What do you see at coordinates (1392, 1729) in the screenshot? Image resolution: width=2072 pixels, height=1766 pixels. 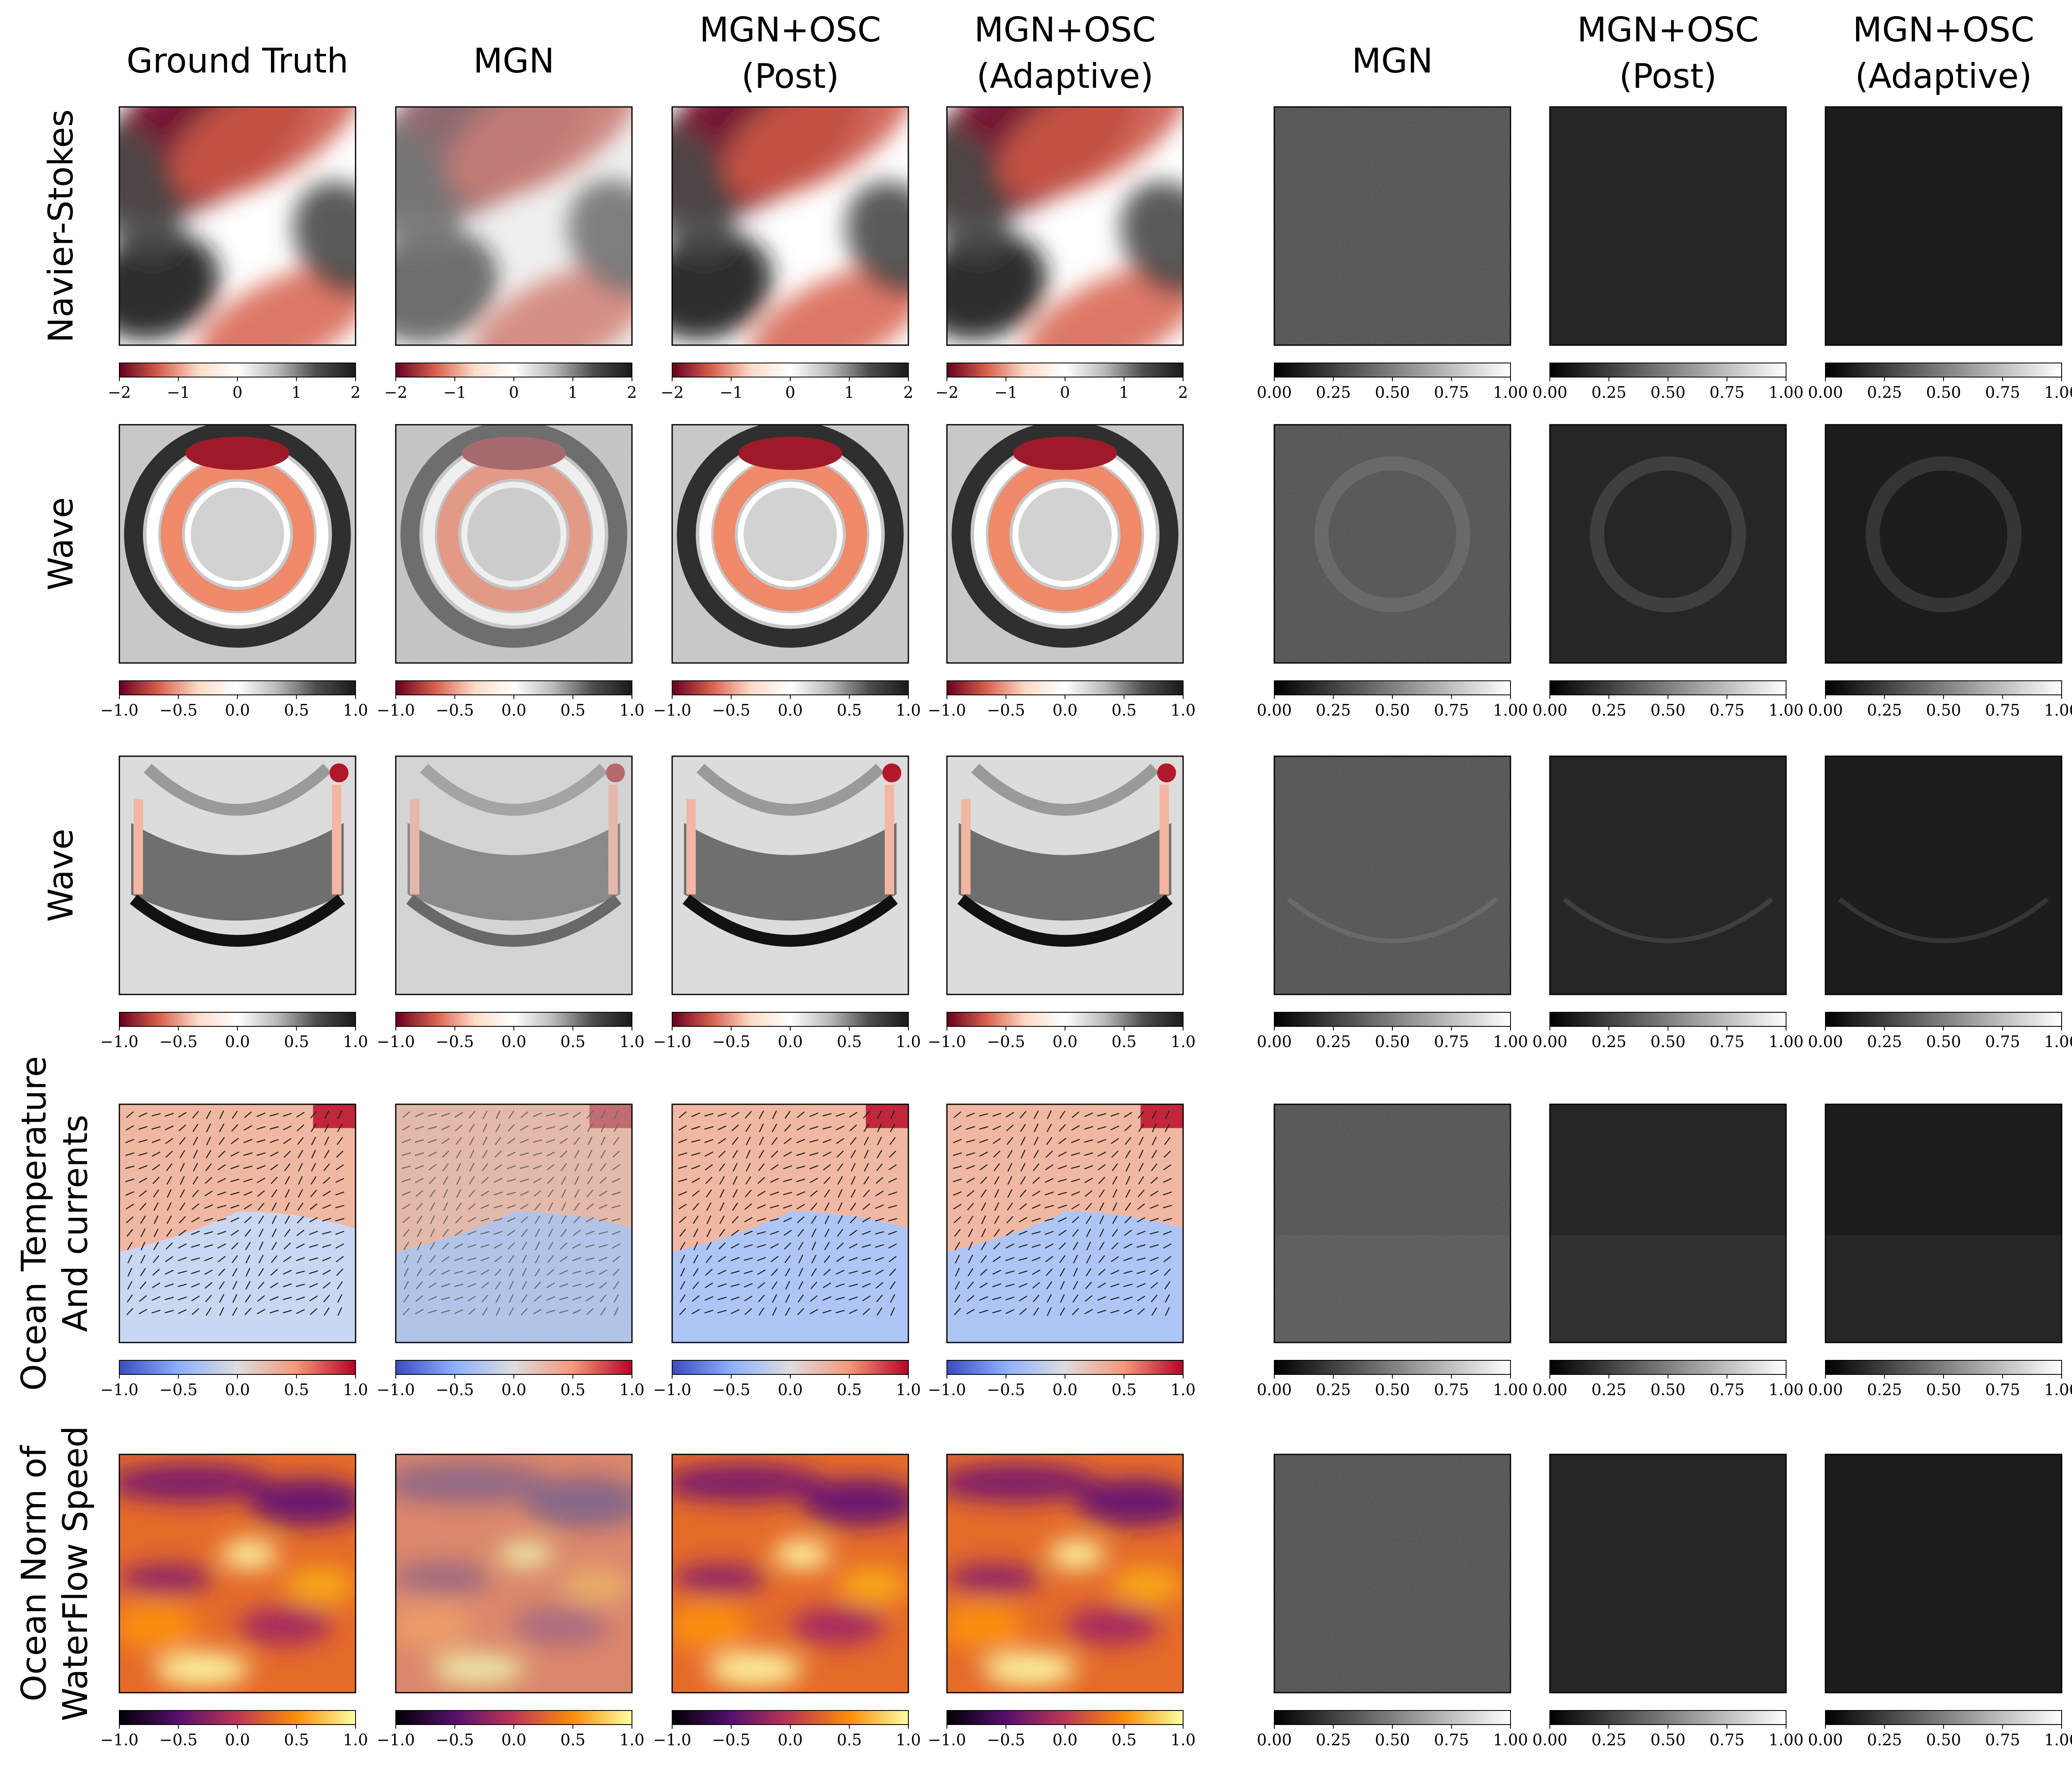 I see `colorbar-r4-c4: 0.00 0.25 0.50 0.75 1.00` at bounding box center [1392, 1729].